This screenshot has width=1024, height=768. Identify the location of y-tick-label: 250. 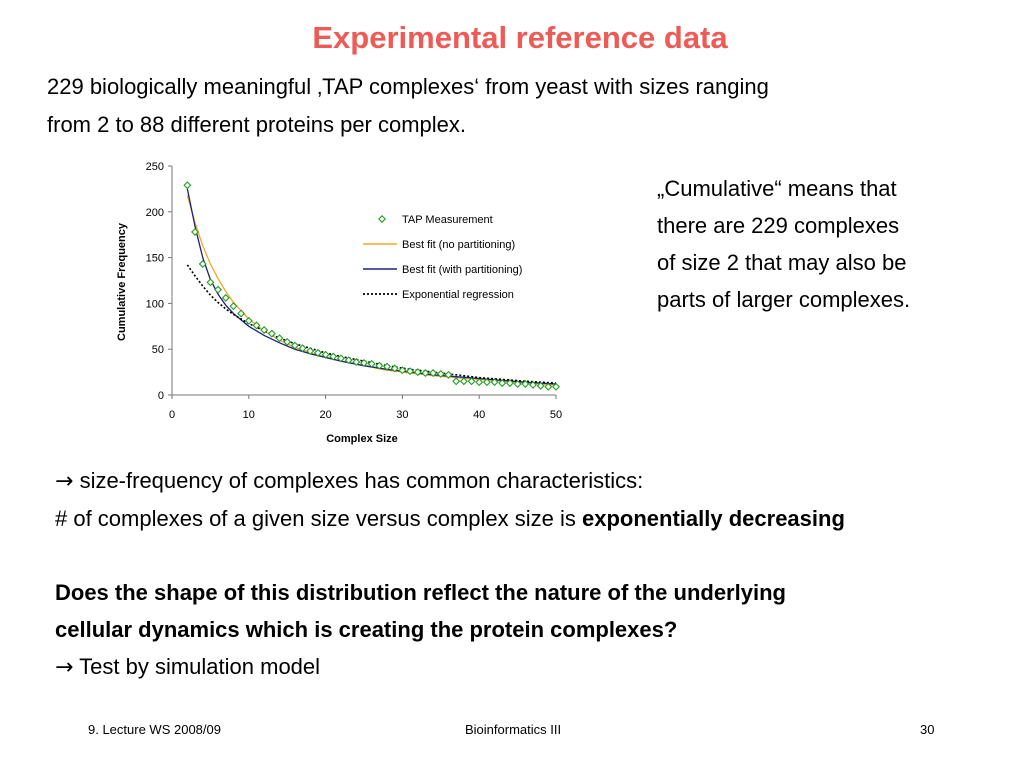
(155, 167).